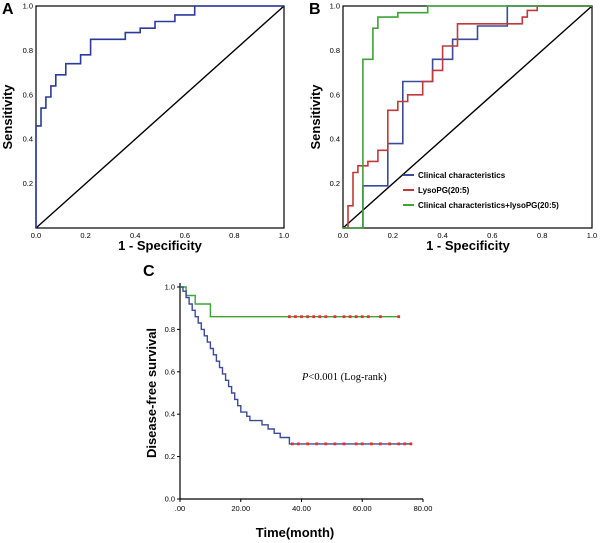 The image size is (600, 543). I want to click on panel-a-y-tick-label: 1.0, so click(28, 6).